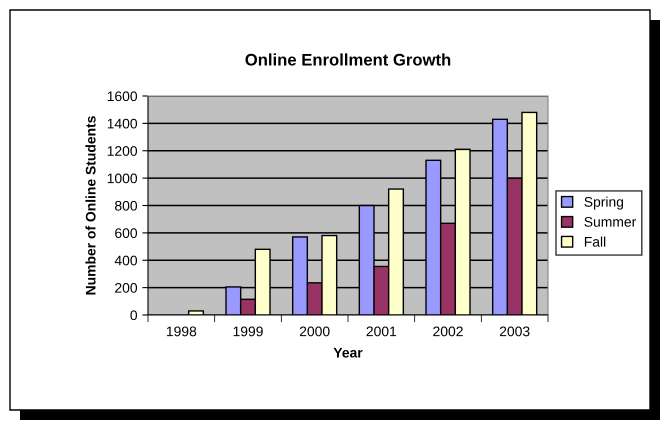 The image size is (668, 421). What do you see at coordinates (123, 123) in the screenshot?
I see `y-tick-label: 1400` at bounding box center [123, 123].